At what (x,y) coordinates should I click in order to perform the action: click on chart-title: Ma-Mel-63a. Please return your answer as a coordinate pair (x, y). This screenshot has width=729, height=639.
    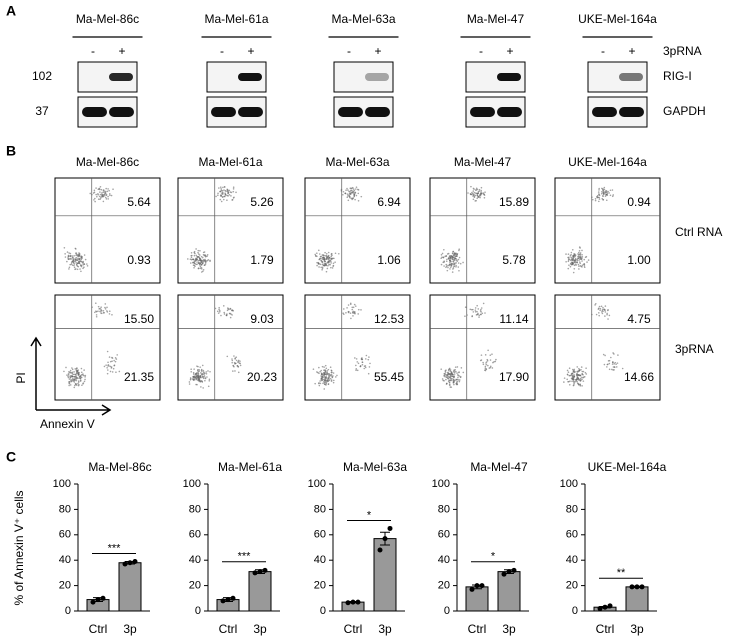
    Looking at the image, I should click on (375, 467).